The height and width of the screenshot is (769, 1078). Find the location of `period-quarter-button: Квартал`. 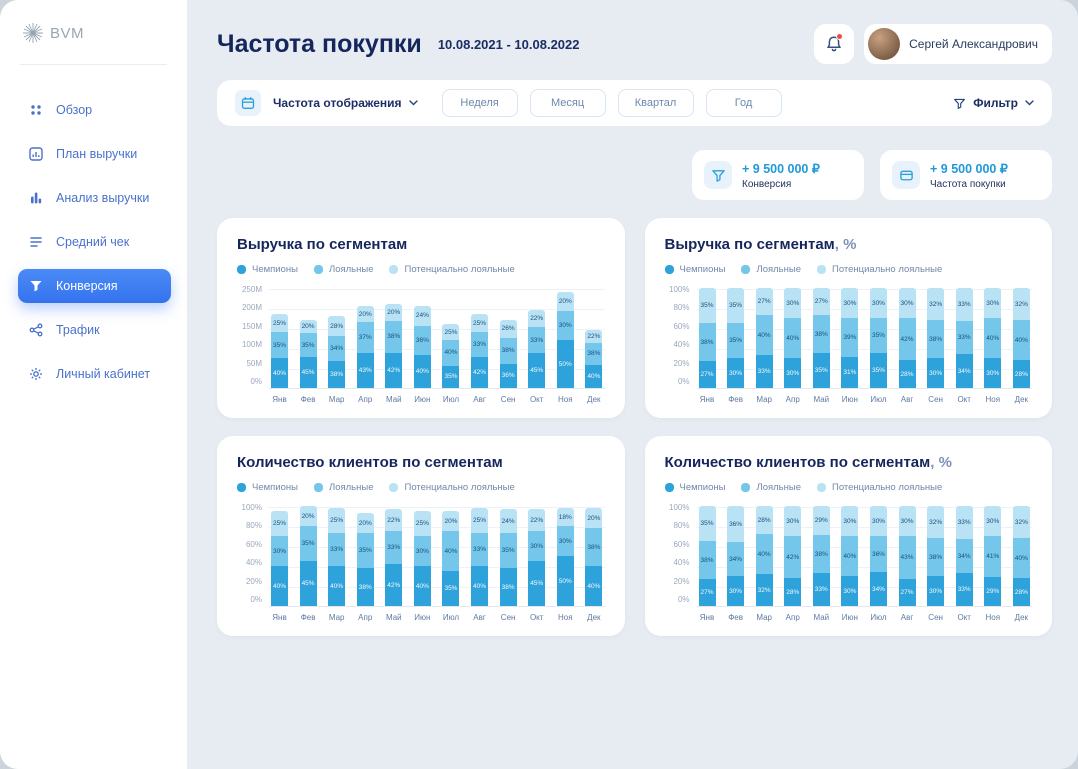

period-quarter-button: Квартал is located at coordinates (655, 103).